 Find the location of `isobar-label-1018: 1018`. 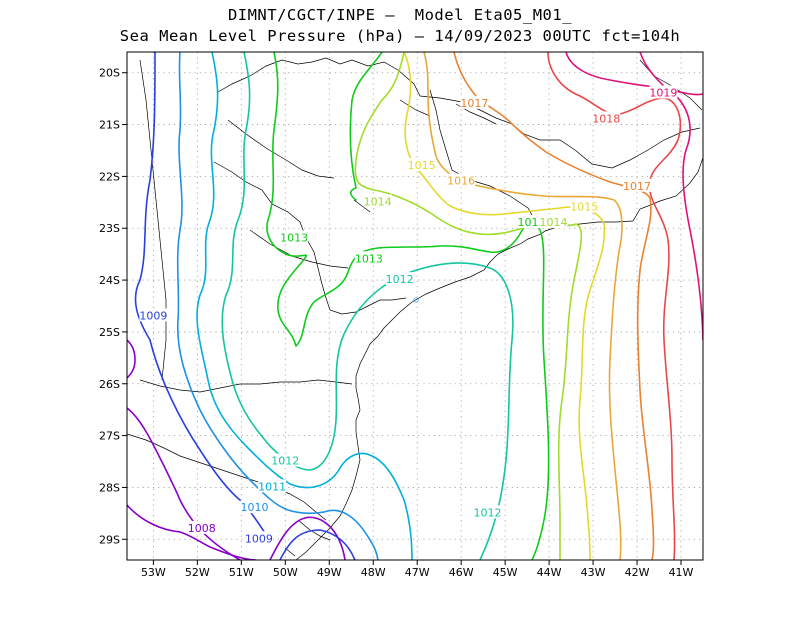

isobar-label-1018: 1018 is located at coordinates (606, 118).